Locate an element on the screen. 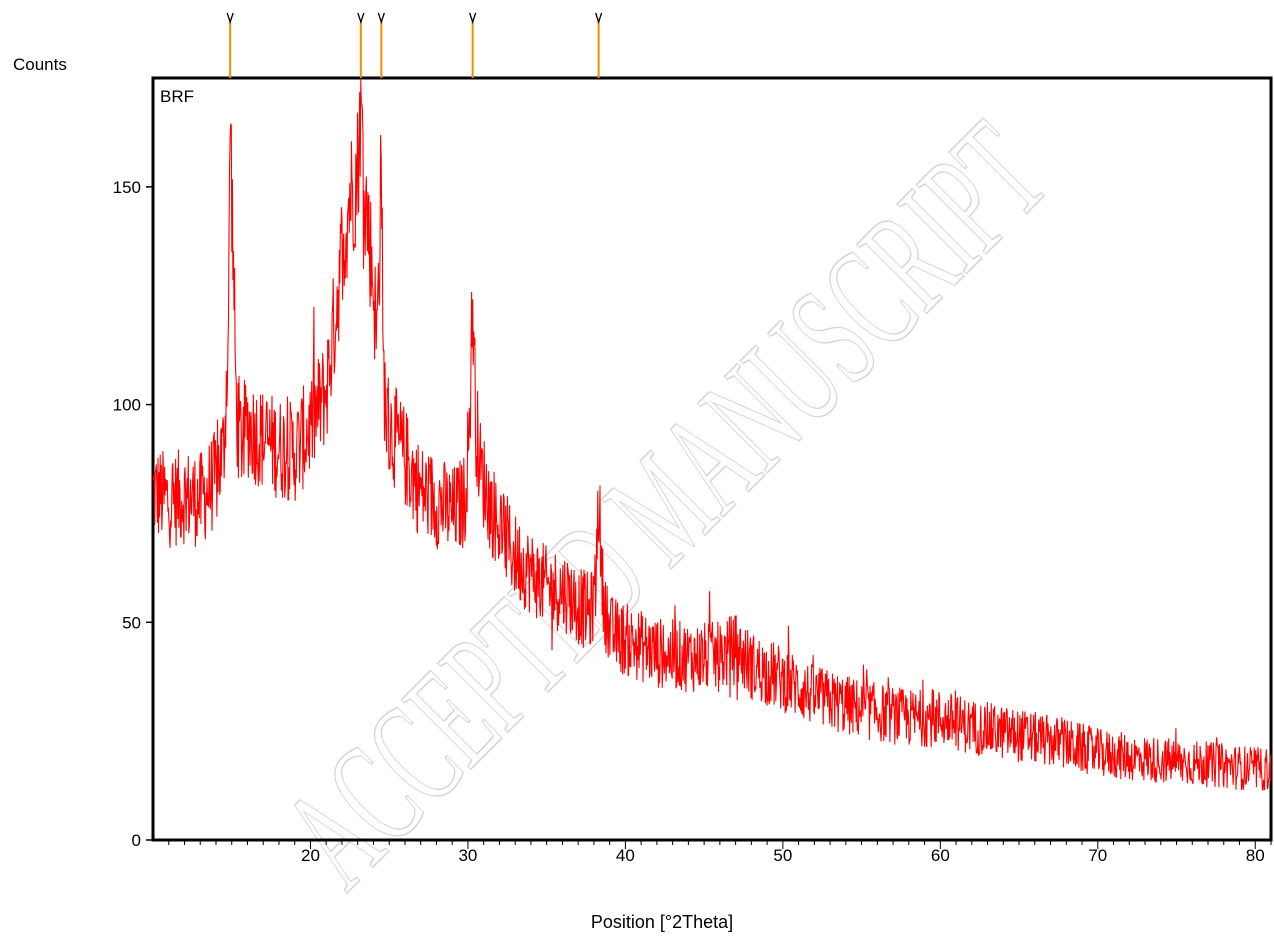 This screenshot has height=940, width=1274. y-axis-title: Counts is located at coordinates (40, 64).